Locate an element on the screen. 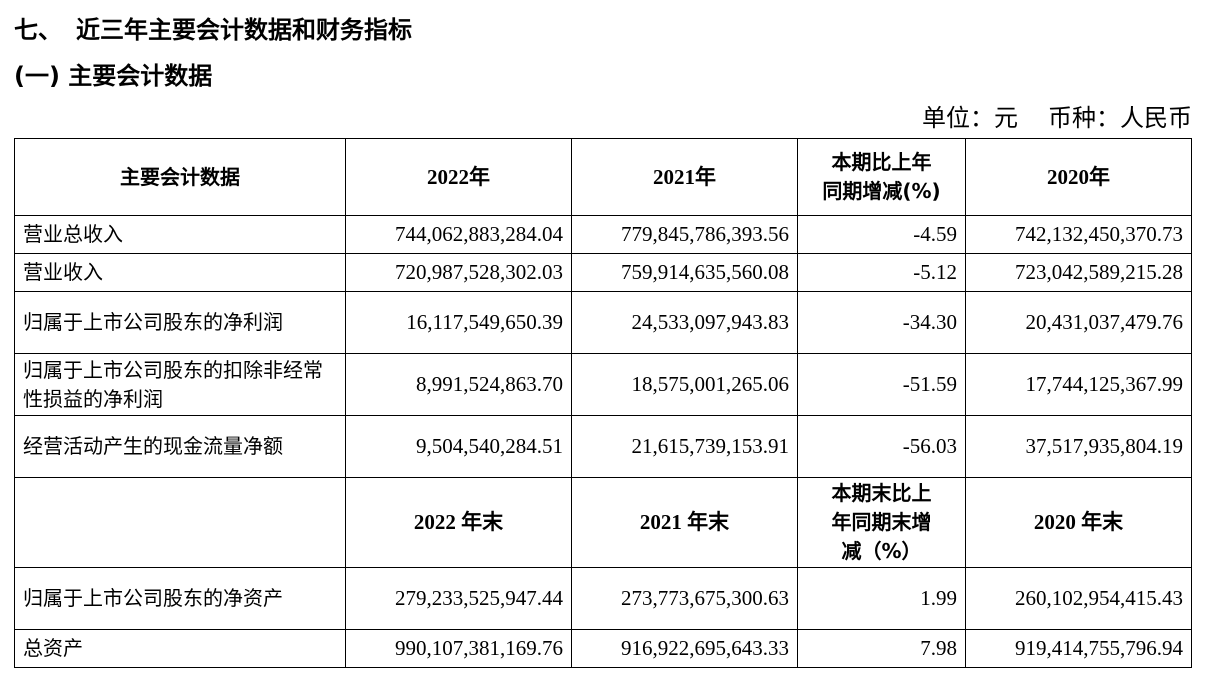  table-header-row-period-end: 2022 年末 2021 年末 本期末比上 年同期末增 减（%） 2020 年末 is located at coordinates (603, 522).